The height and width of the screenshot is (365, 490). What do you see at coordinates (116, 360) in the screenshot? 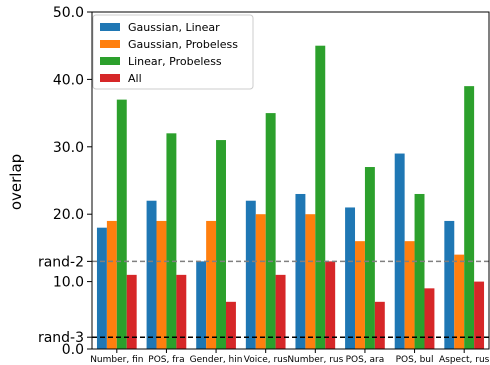
I see `x-tick-label: Number, fin` at bounding box center [116, 360].